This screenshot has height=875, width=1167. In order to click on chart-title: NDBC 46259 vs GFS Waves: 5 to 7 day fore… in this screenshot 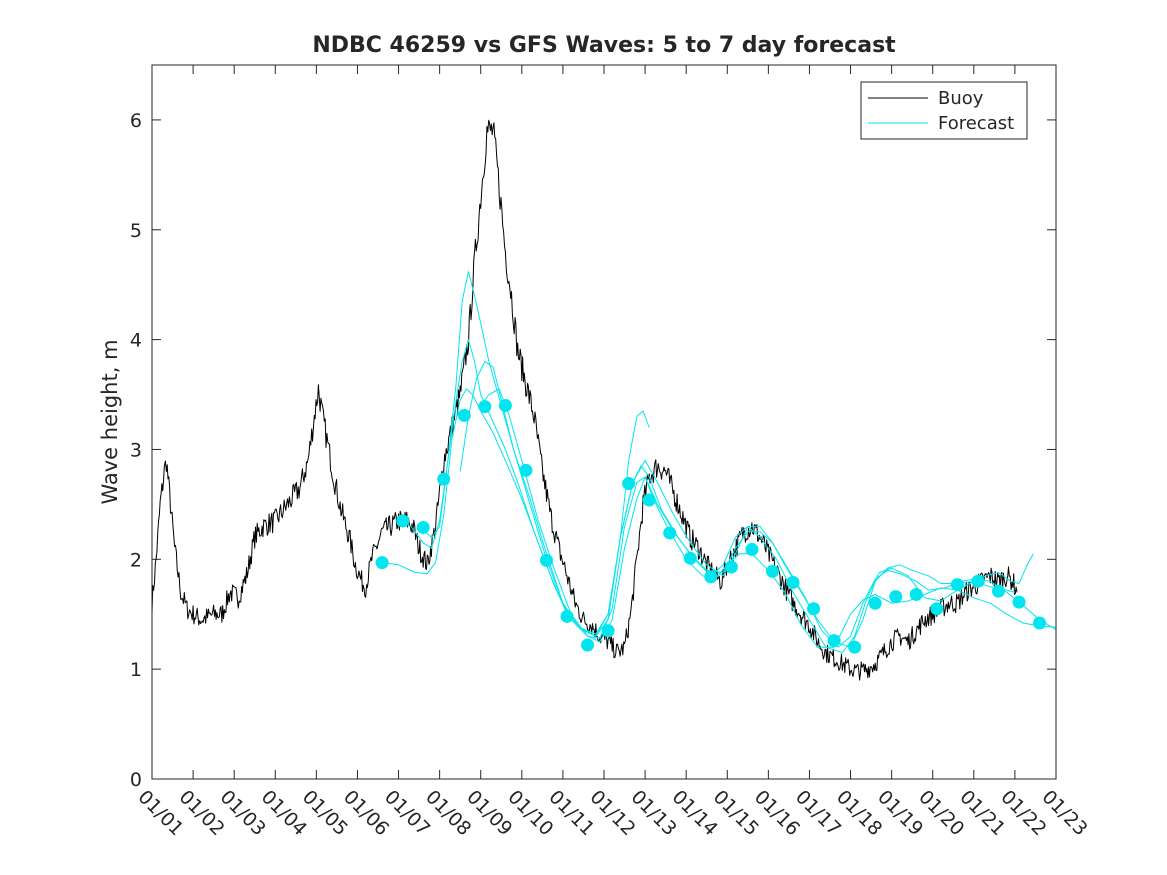, I will do `click(604, 45)`.